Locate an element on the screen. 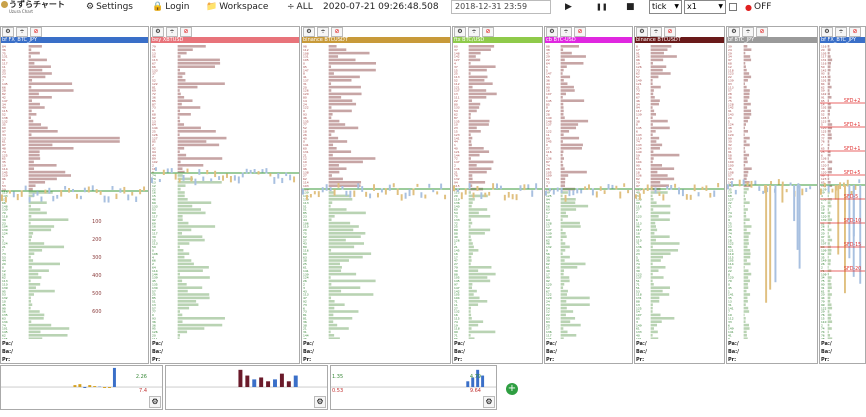  depth-size-label: 120 is located at coordinates (824, 216).